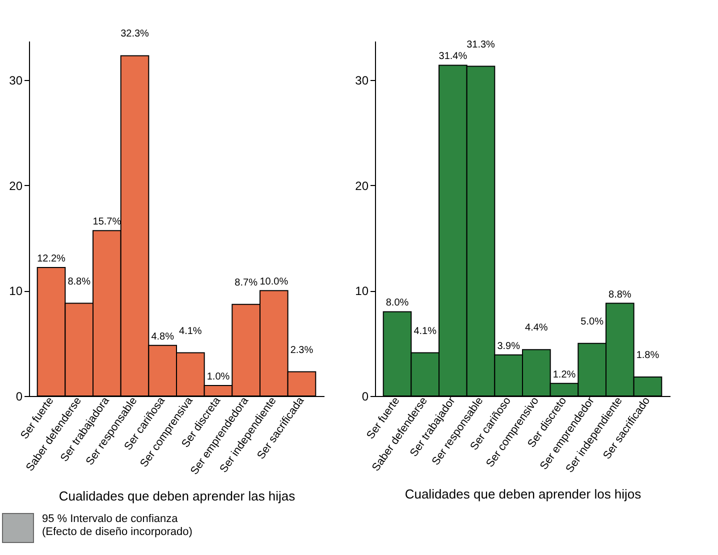 This screenshot has height=555, width=718. Describe the element at coordinates (453, 56) in the screenshot. I see `data-label: 31.4%` at that location.